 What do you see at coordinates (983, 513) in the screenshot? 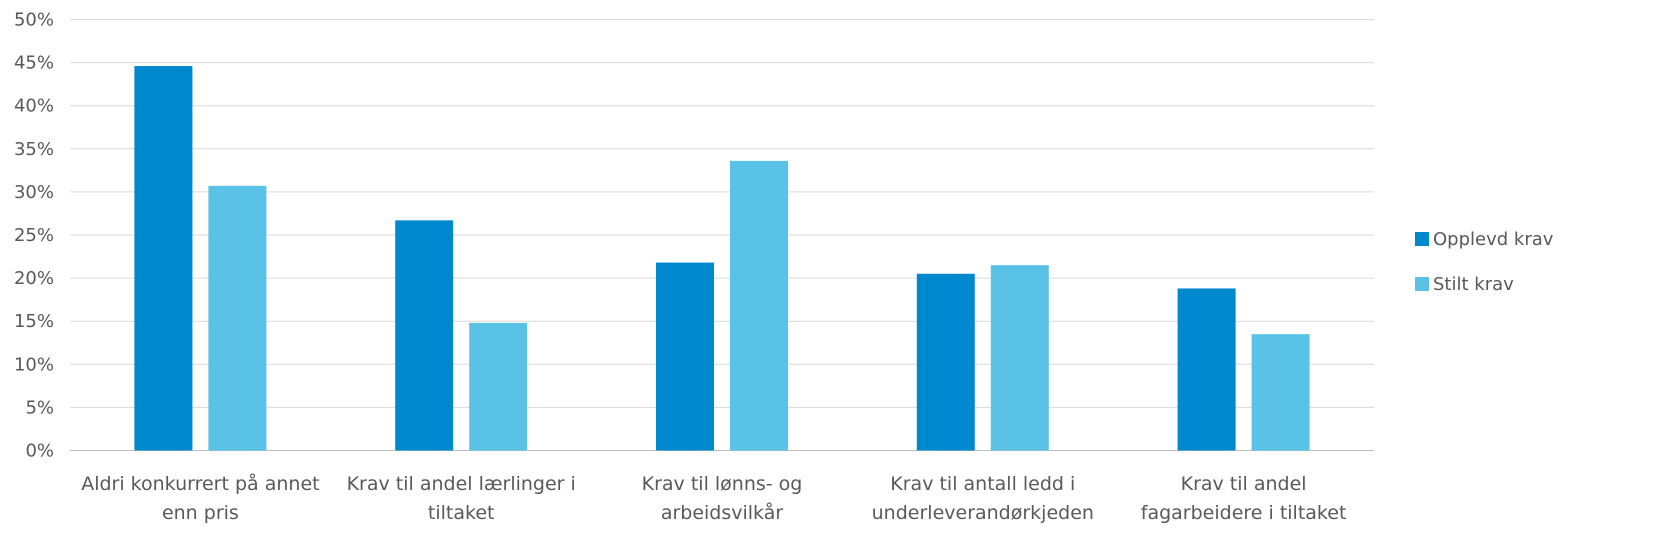
I see `x-tick-label: underleverandørkjeden` at bounding box center [983, 513].